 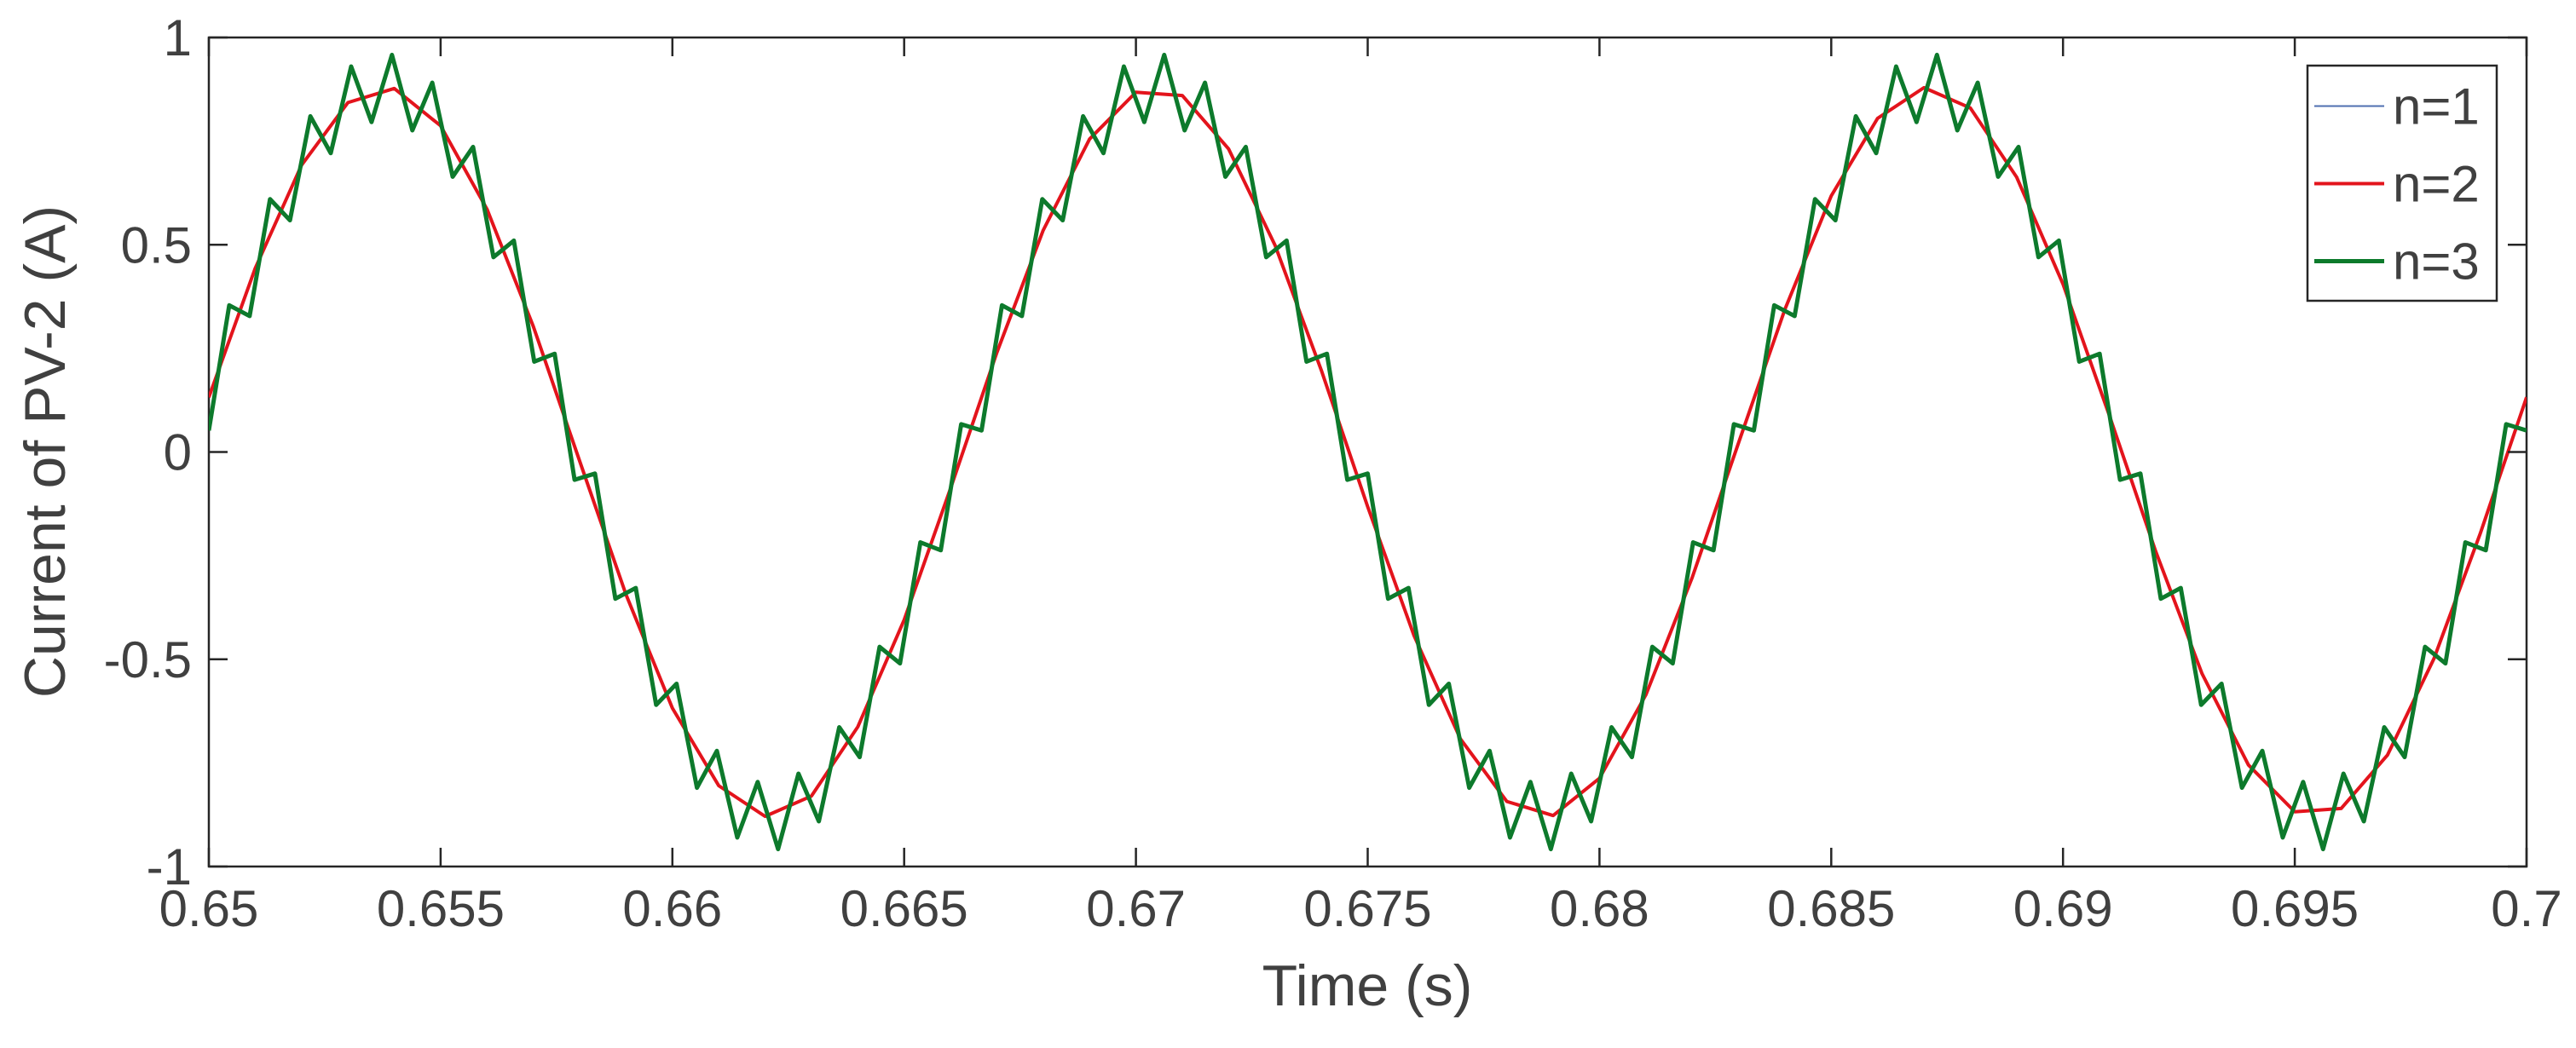 What do you see at coordinates (45, 451) in the screenshot?
I see `y-axis-label: Current of PV-2 (A)` at bounding box center [45, 451].